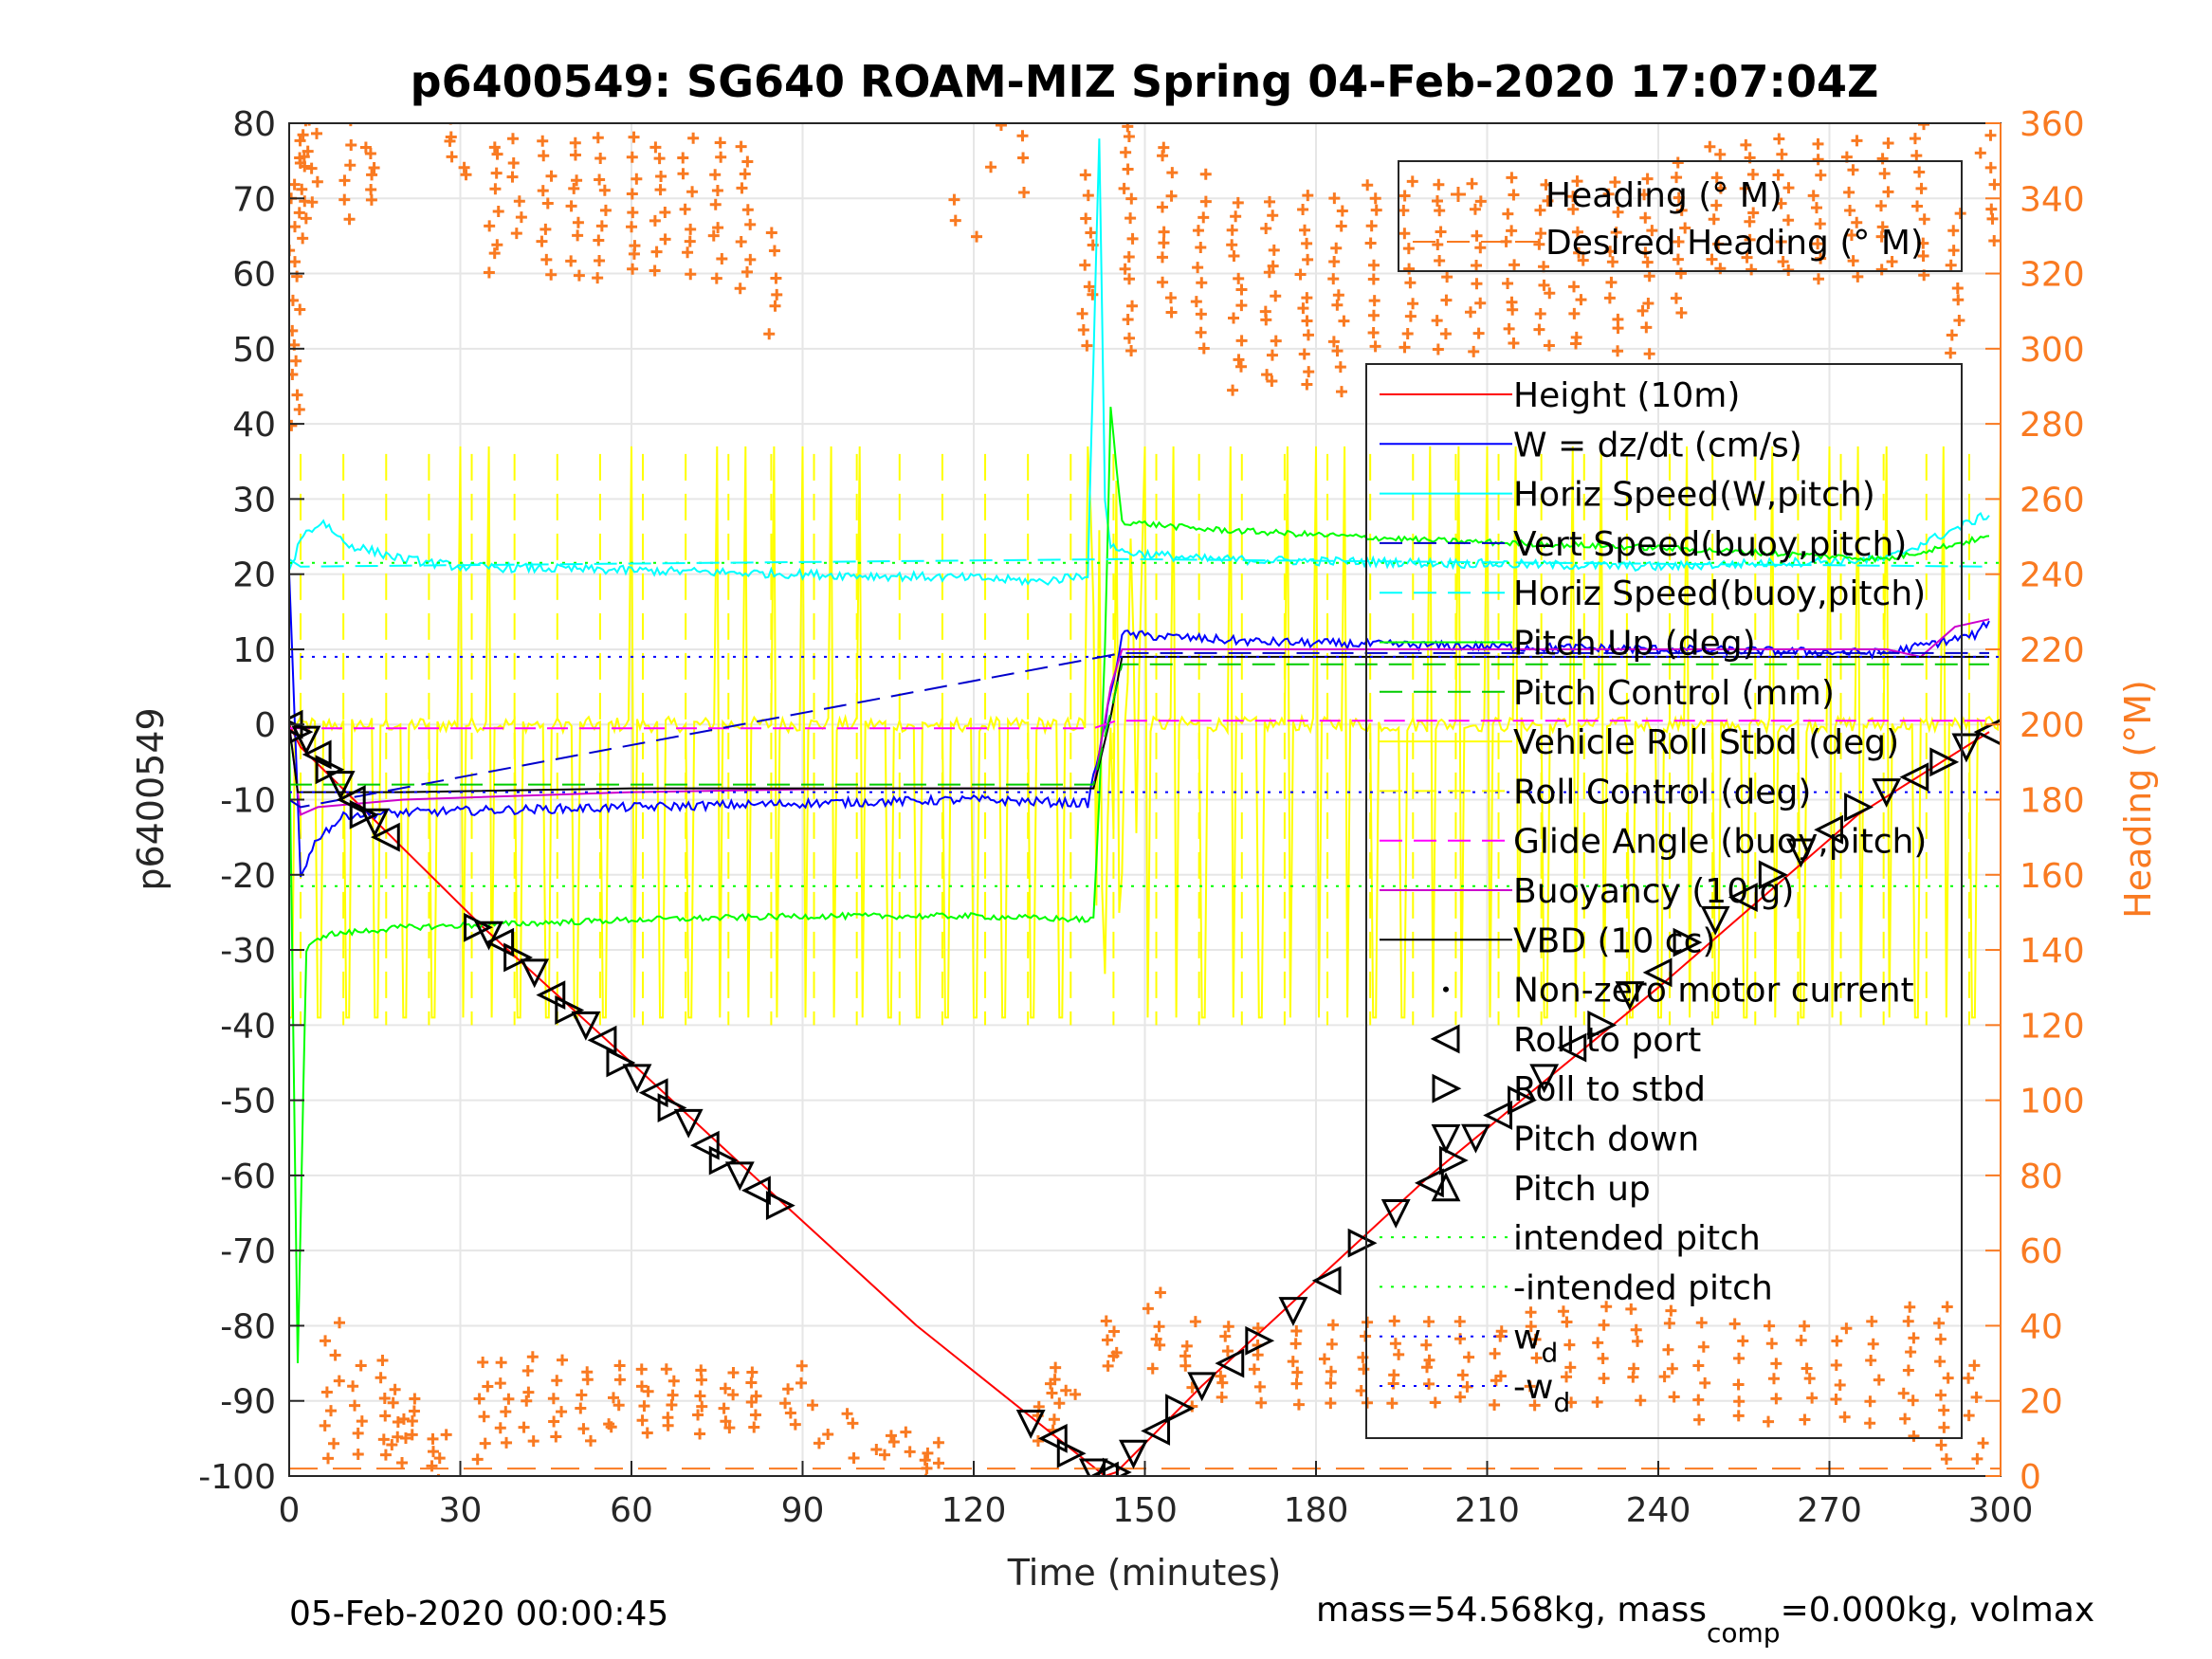 The height and width of the screenshot is (1659, 2212). I want to click on footer-mass-prefix: mass=54.568kg, mass, so click(1511, 1610).